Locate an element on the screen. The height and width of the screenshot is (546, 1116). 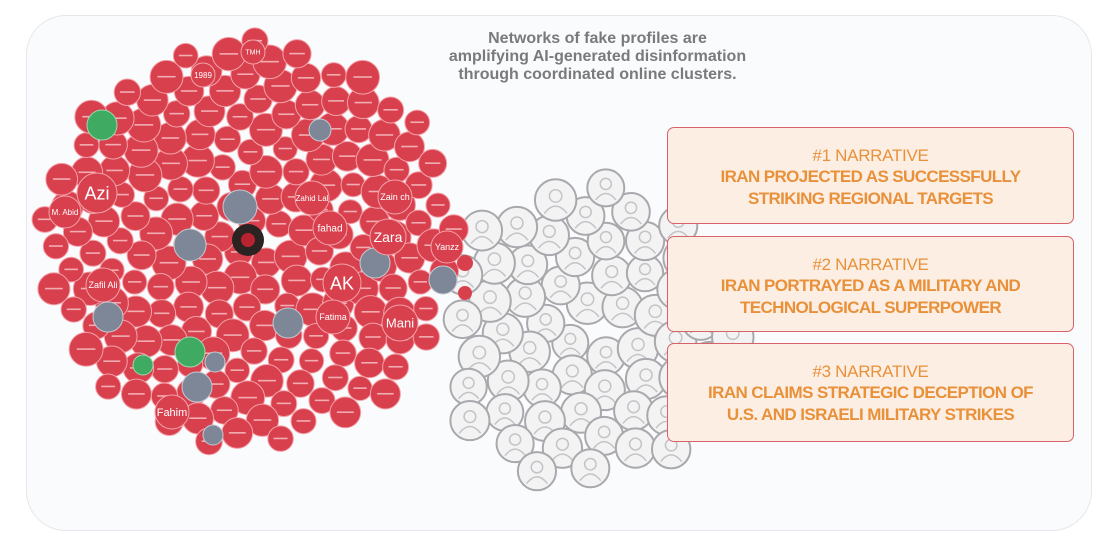
labeled-profile-bubble: Mani is located at coordinates (400, 323).